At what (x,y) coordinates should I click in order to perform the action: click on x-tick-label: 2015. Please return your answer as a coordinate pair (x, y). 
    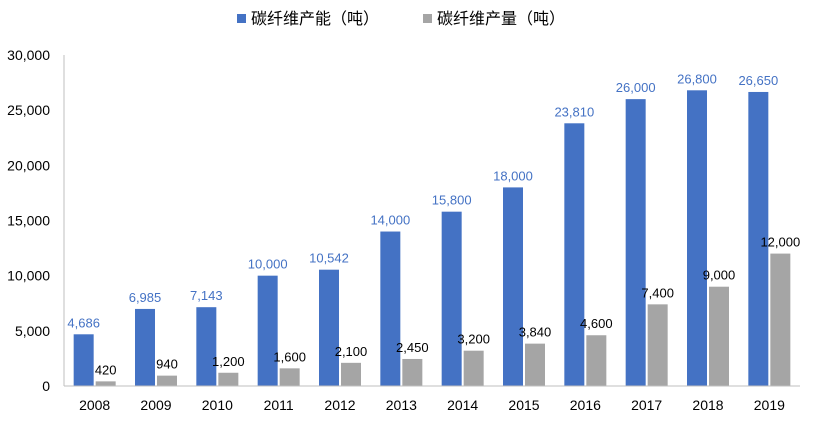
    Looking at the image, I should click on (523, 405).